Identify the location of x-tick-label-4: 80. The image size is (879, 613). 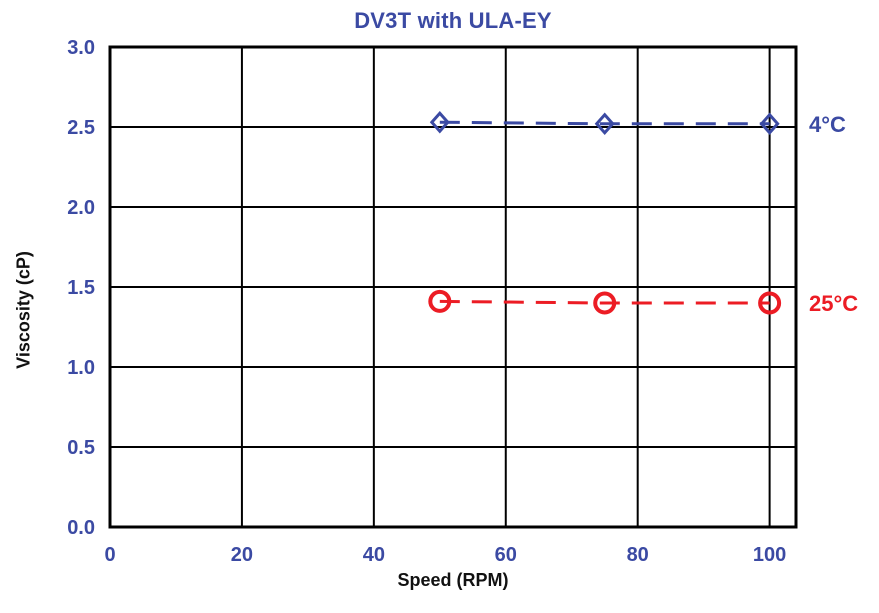
(638, 555).